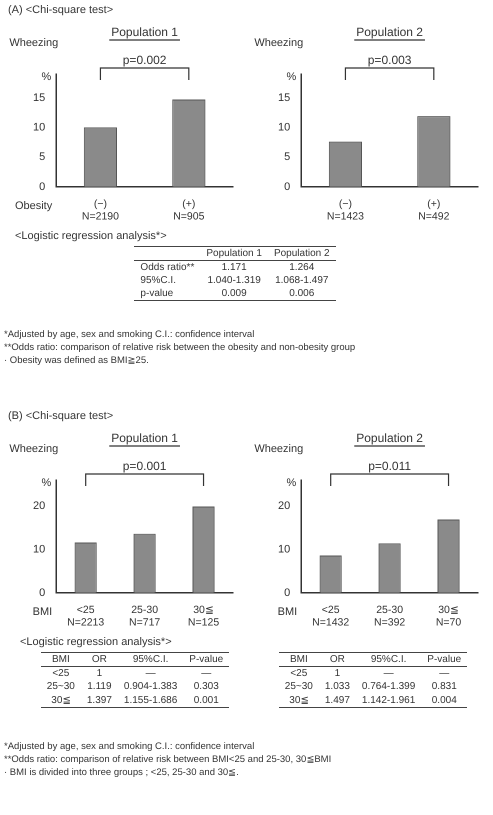 The height and width of the screenshot is (815, 493). What do you see at coordinates (449, 616) in the screenshot?
I see `x-tick-label: 30≦ N=70` at bounding box center [449, 616].